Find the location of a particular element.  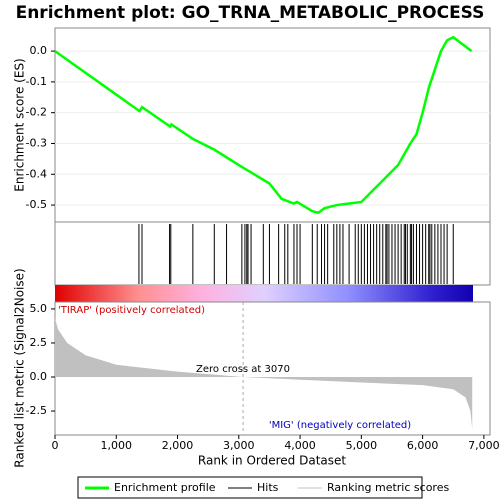

legend-label: Ranking metric scores is located at coordinates (388, 487).